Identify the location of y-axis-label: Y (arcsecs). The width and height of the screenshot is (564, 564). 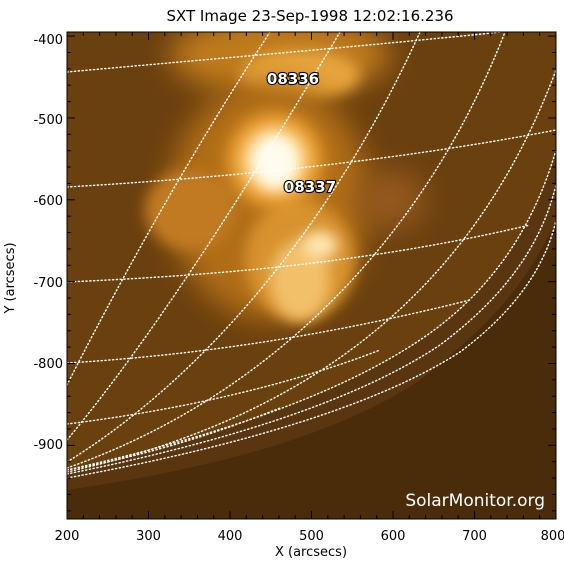
(10, 278).